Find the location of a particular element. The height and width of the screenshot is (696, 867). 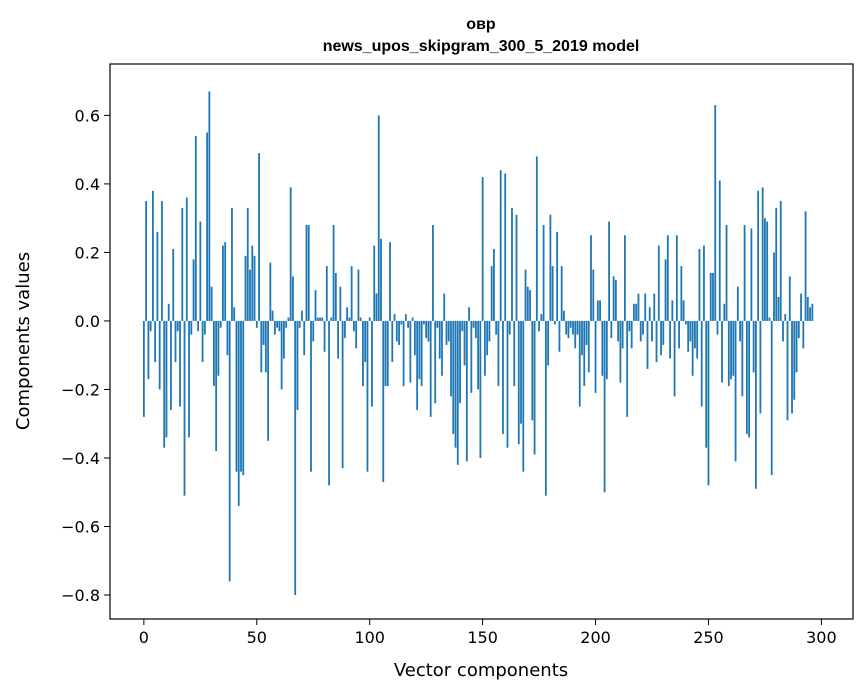

y-tick-label: −0.8 is located at coordinates (80, 595).